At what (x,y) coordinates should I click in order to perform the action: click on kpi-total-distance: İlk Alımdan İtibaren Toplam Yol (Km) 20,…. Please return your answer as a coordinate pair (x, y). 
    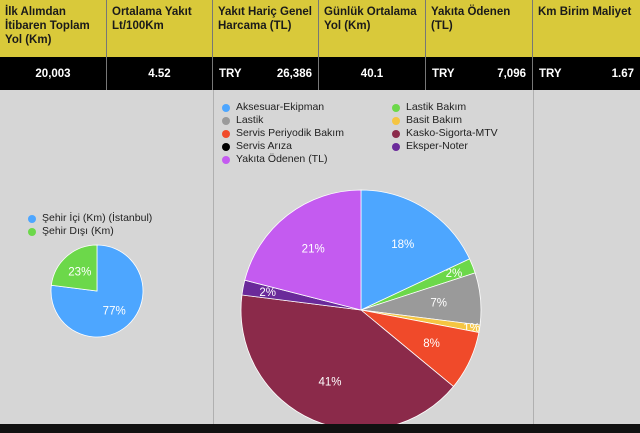
    Looking at the image, I should click on (53, 45).